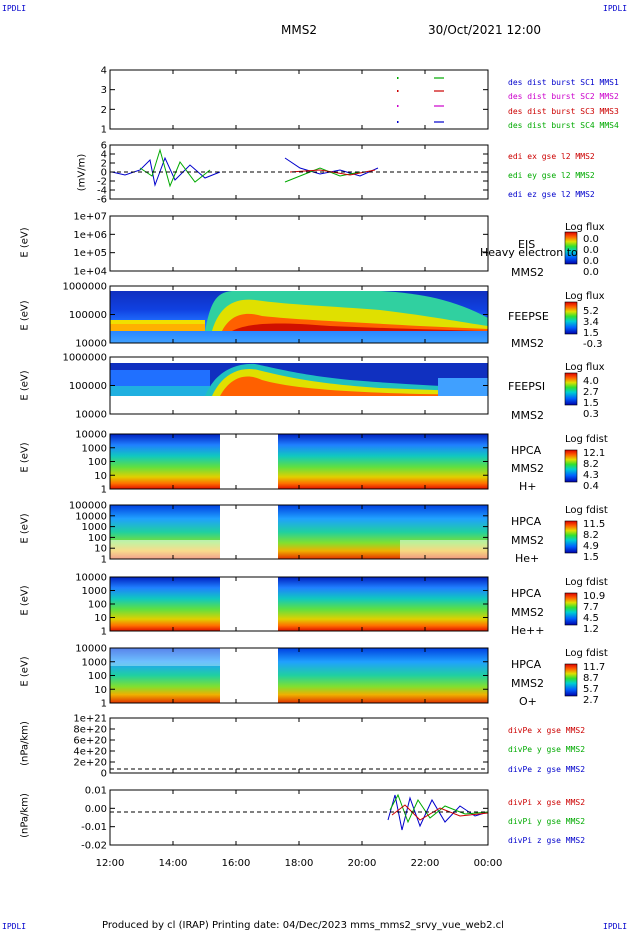 The width and height of the screenshot is (630, 934). I want to click on xtick-label: 22:00, so click(425, 863).